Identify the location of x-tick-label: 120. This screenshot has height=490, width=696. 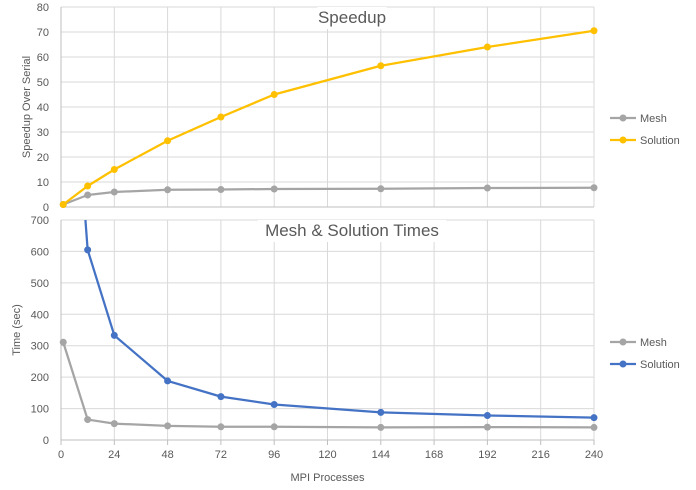
(327, 455).